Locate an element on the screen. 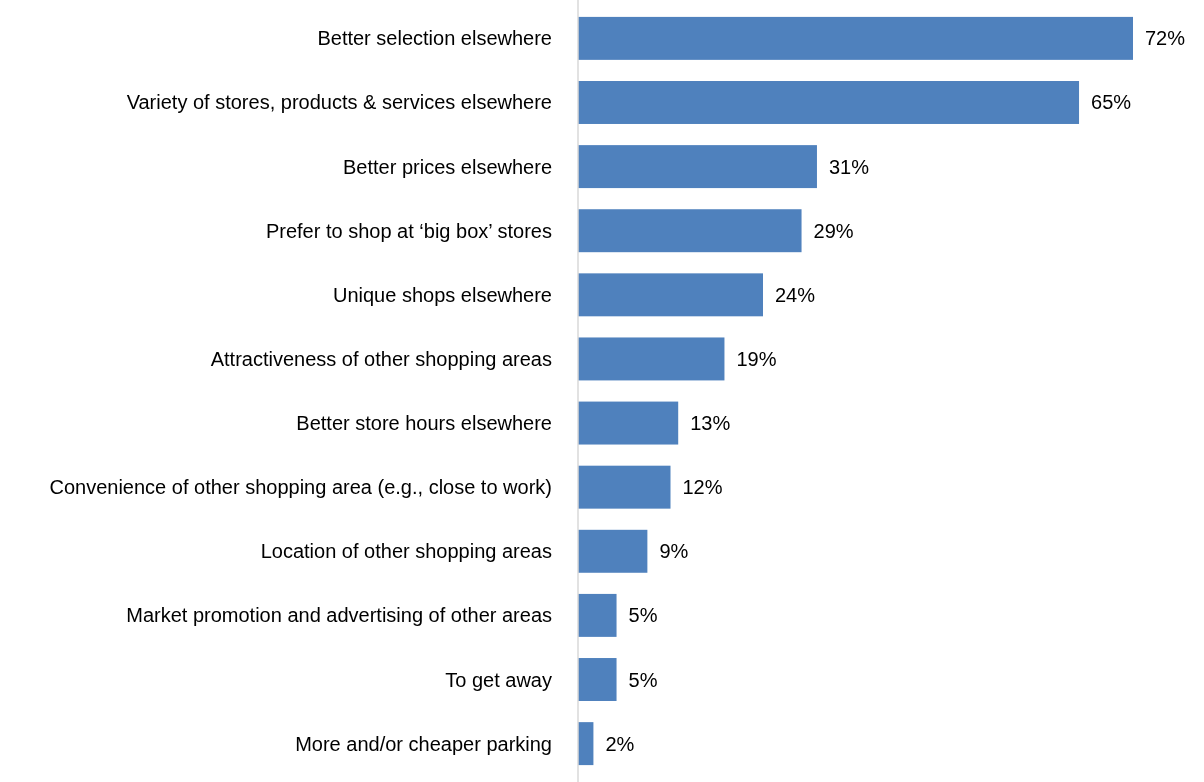  data-label: 12% is located at coordinates (702, 487).